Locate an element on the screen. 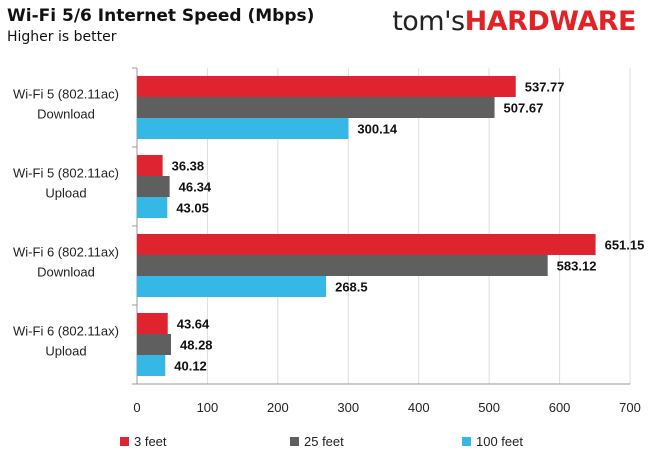 This screenshot has height=469, width=650. x-tick-label: 600 is located at coordinates (560, 407).